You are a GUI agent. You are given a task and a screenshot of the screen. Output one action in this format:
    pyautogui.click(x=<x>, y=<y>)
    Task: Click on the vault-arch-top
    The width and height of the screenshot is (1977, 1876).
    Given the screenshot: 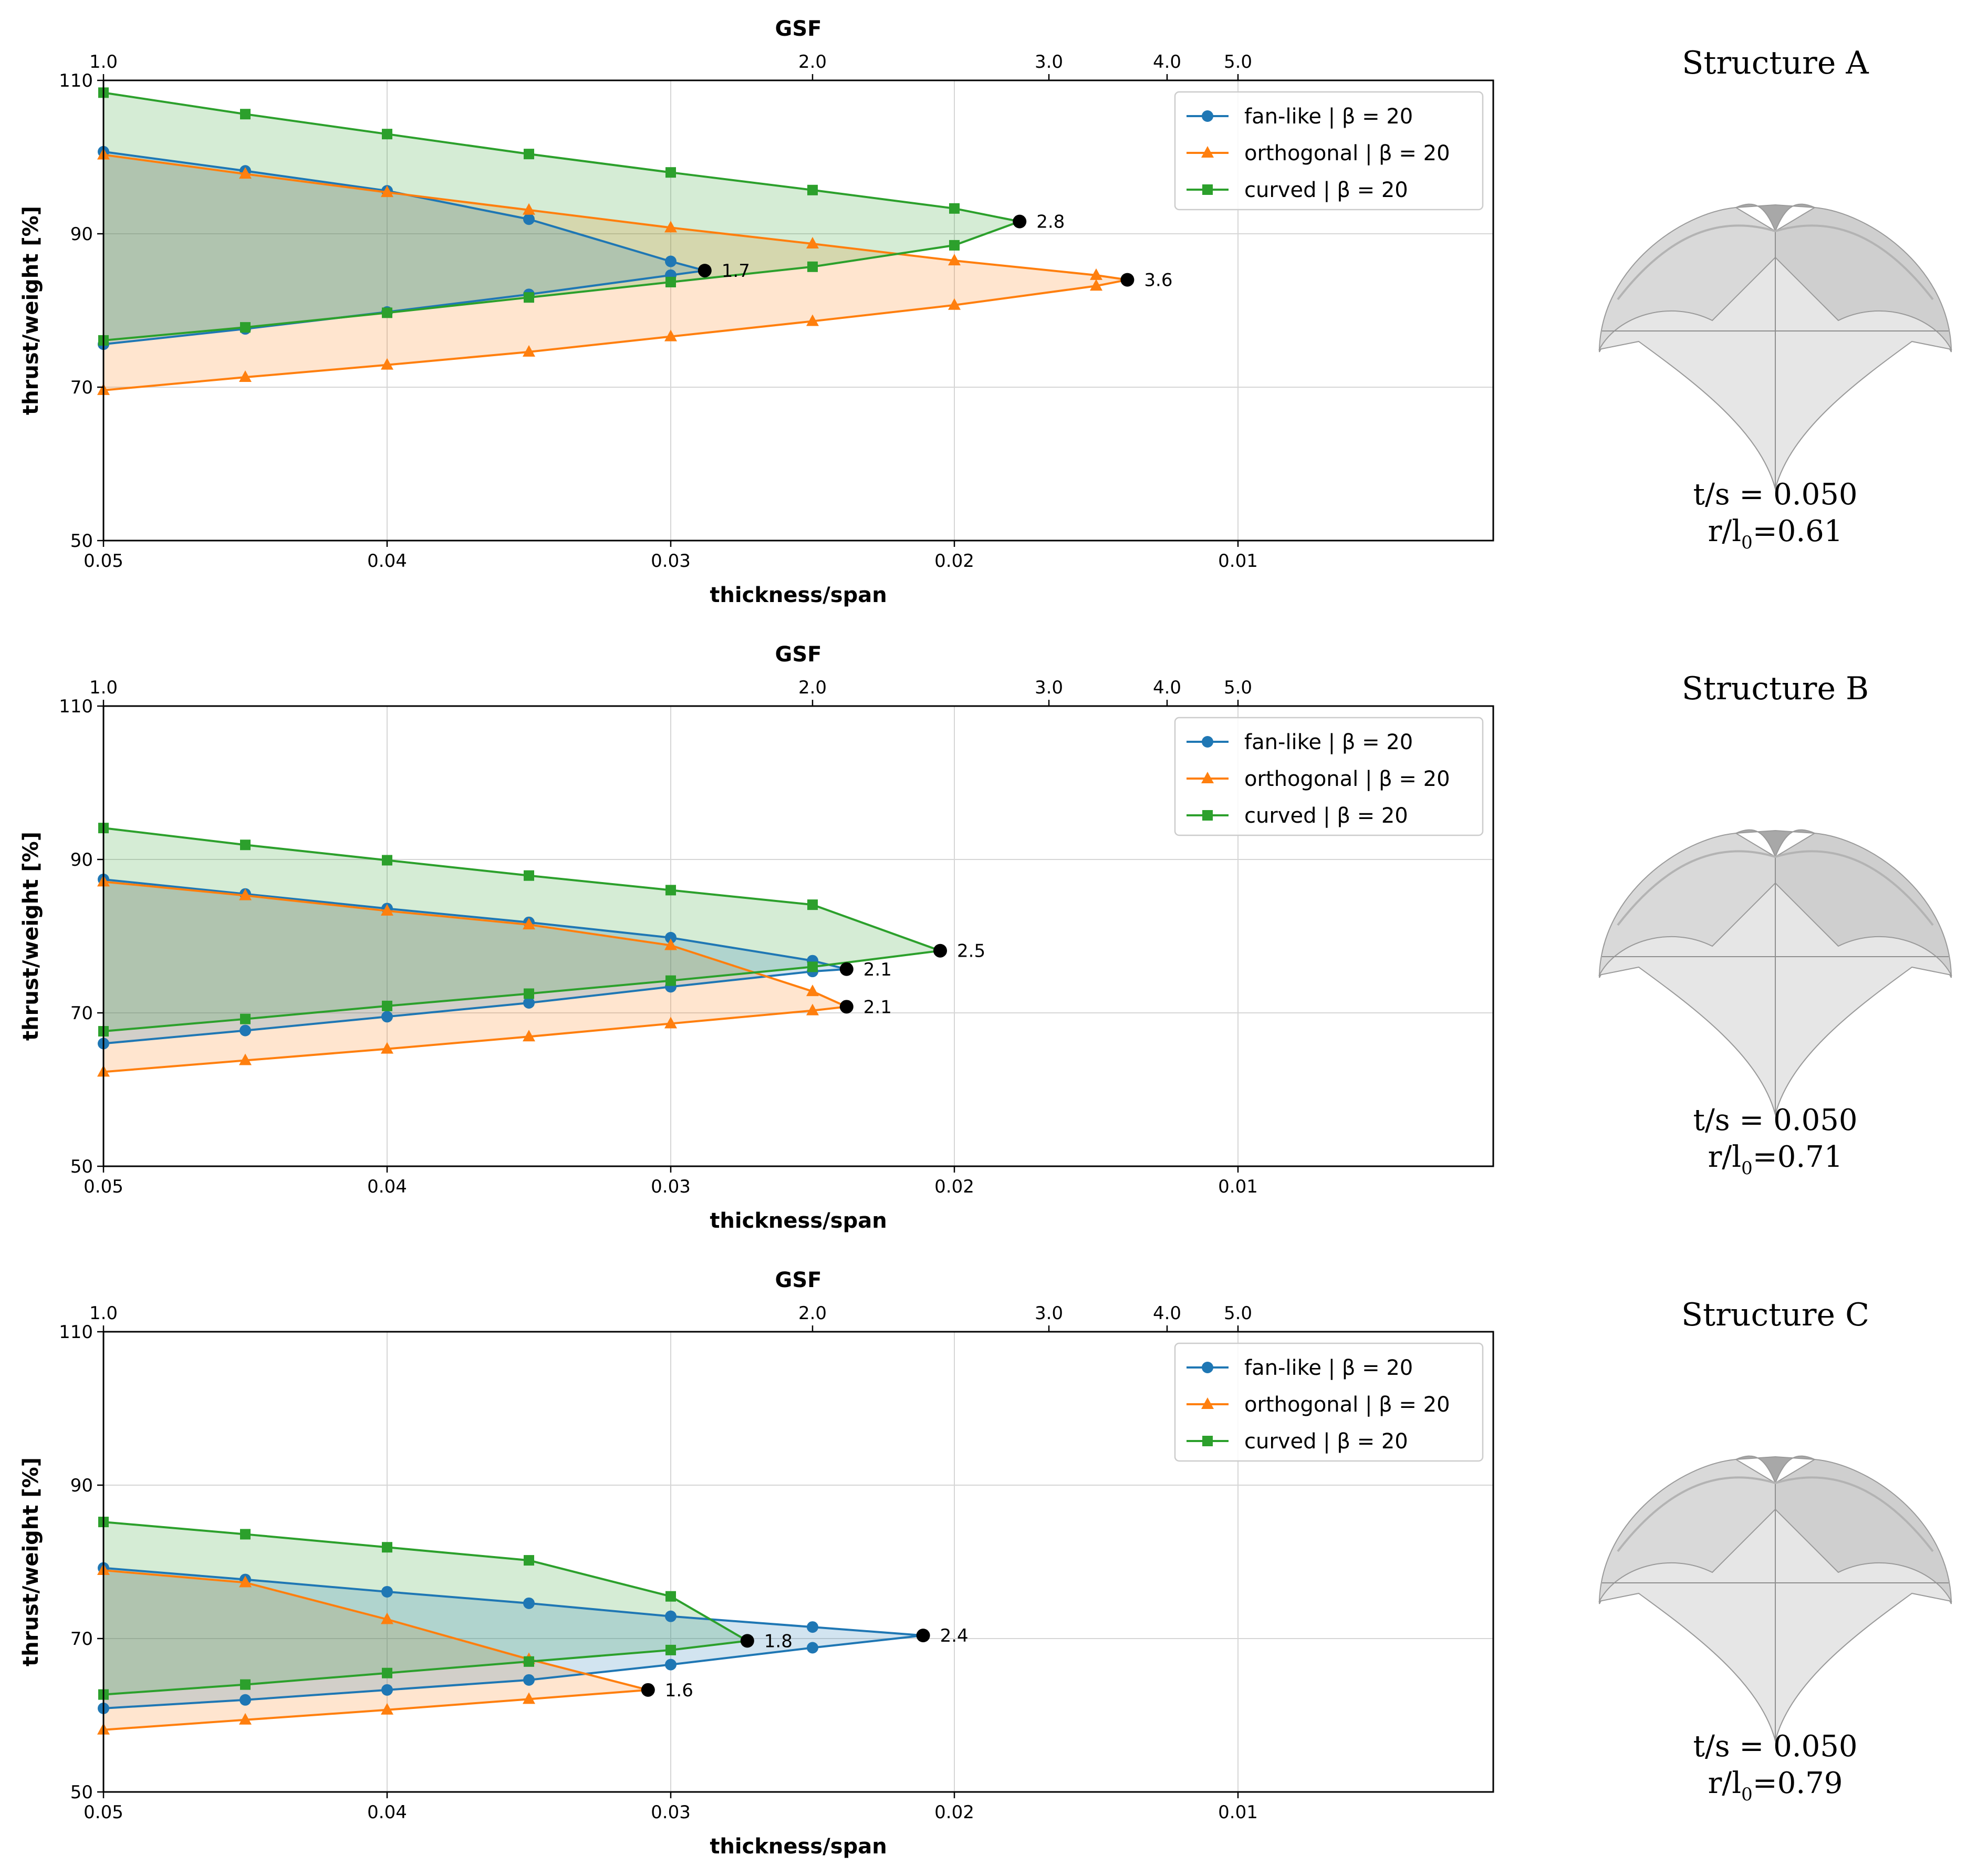 What is the action you would take?
    pyautogui.click(x=1775, y=262)
    